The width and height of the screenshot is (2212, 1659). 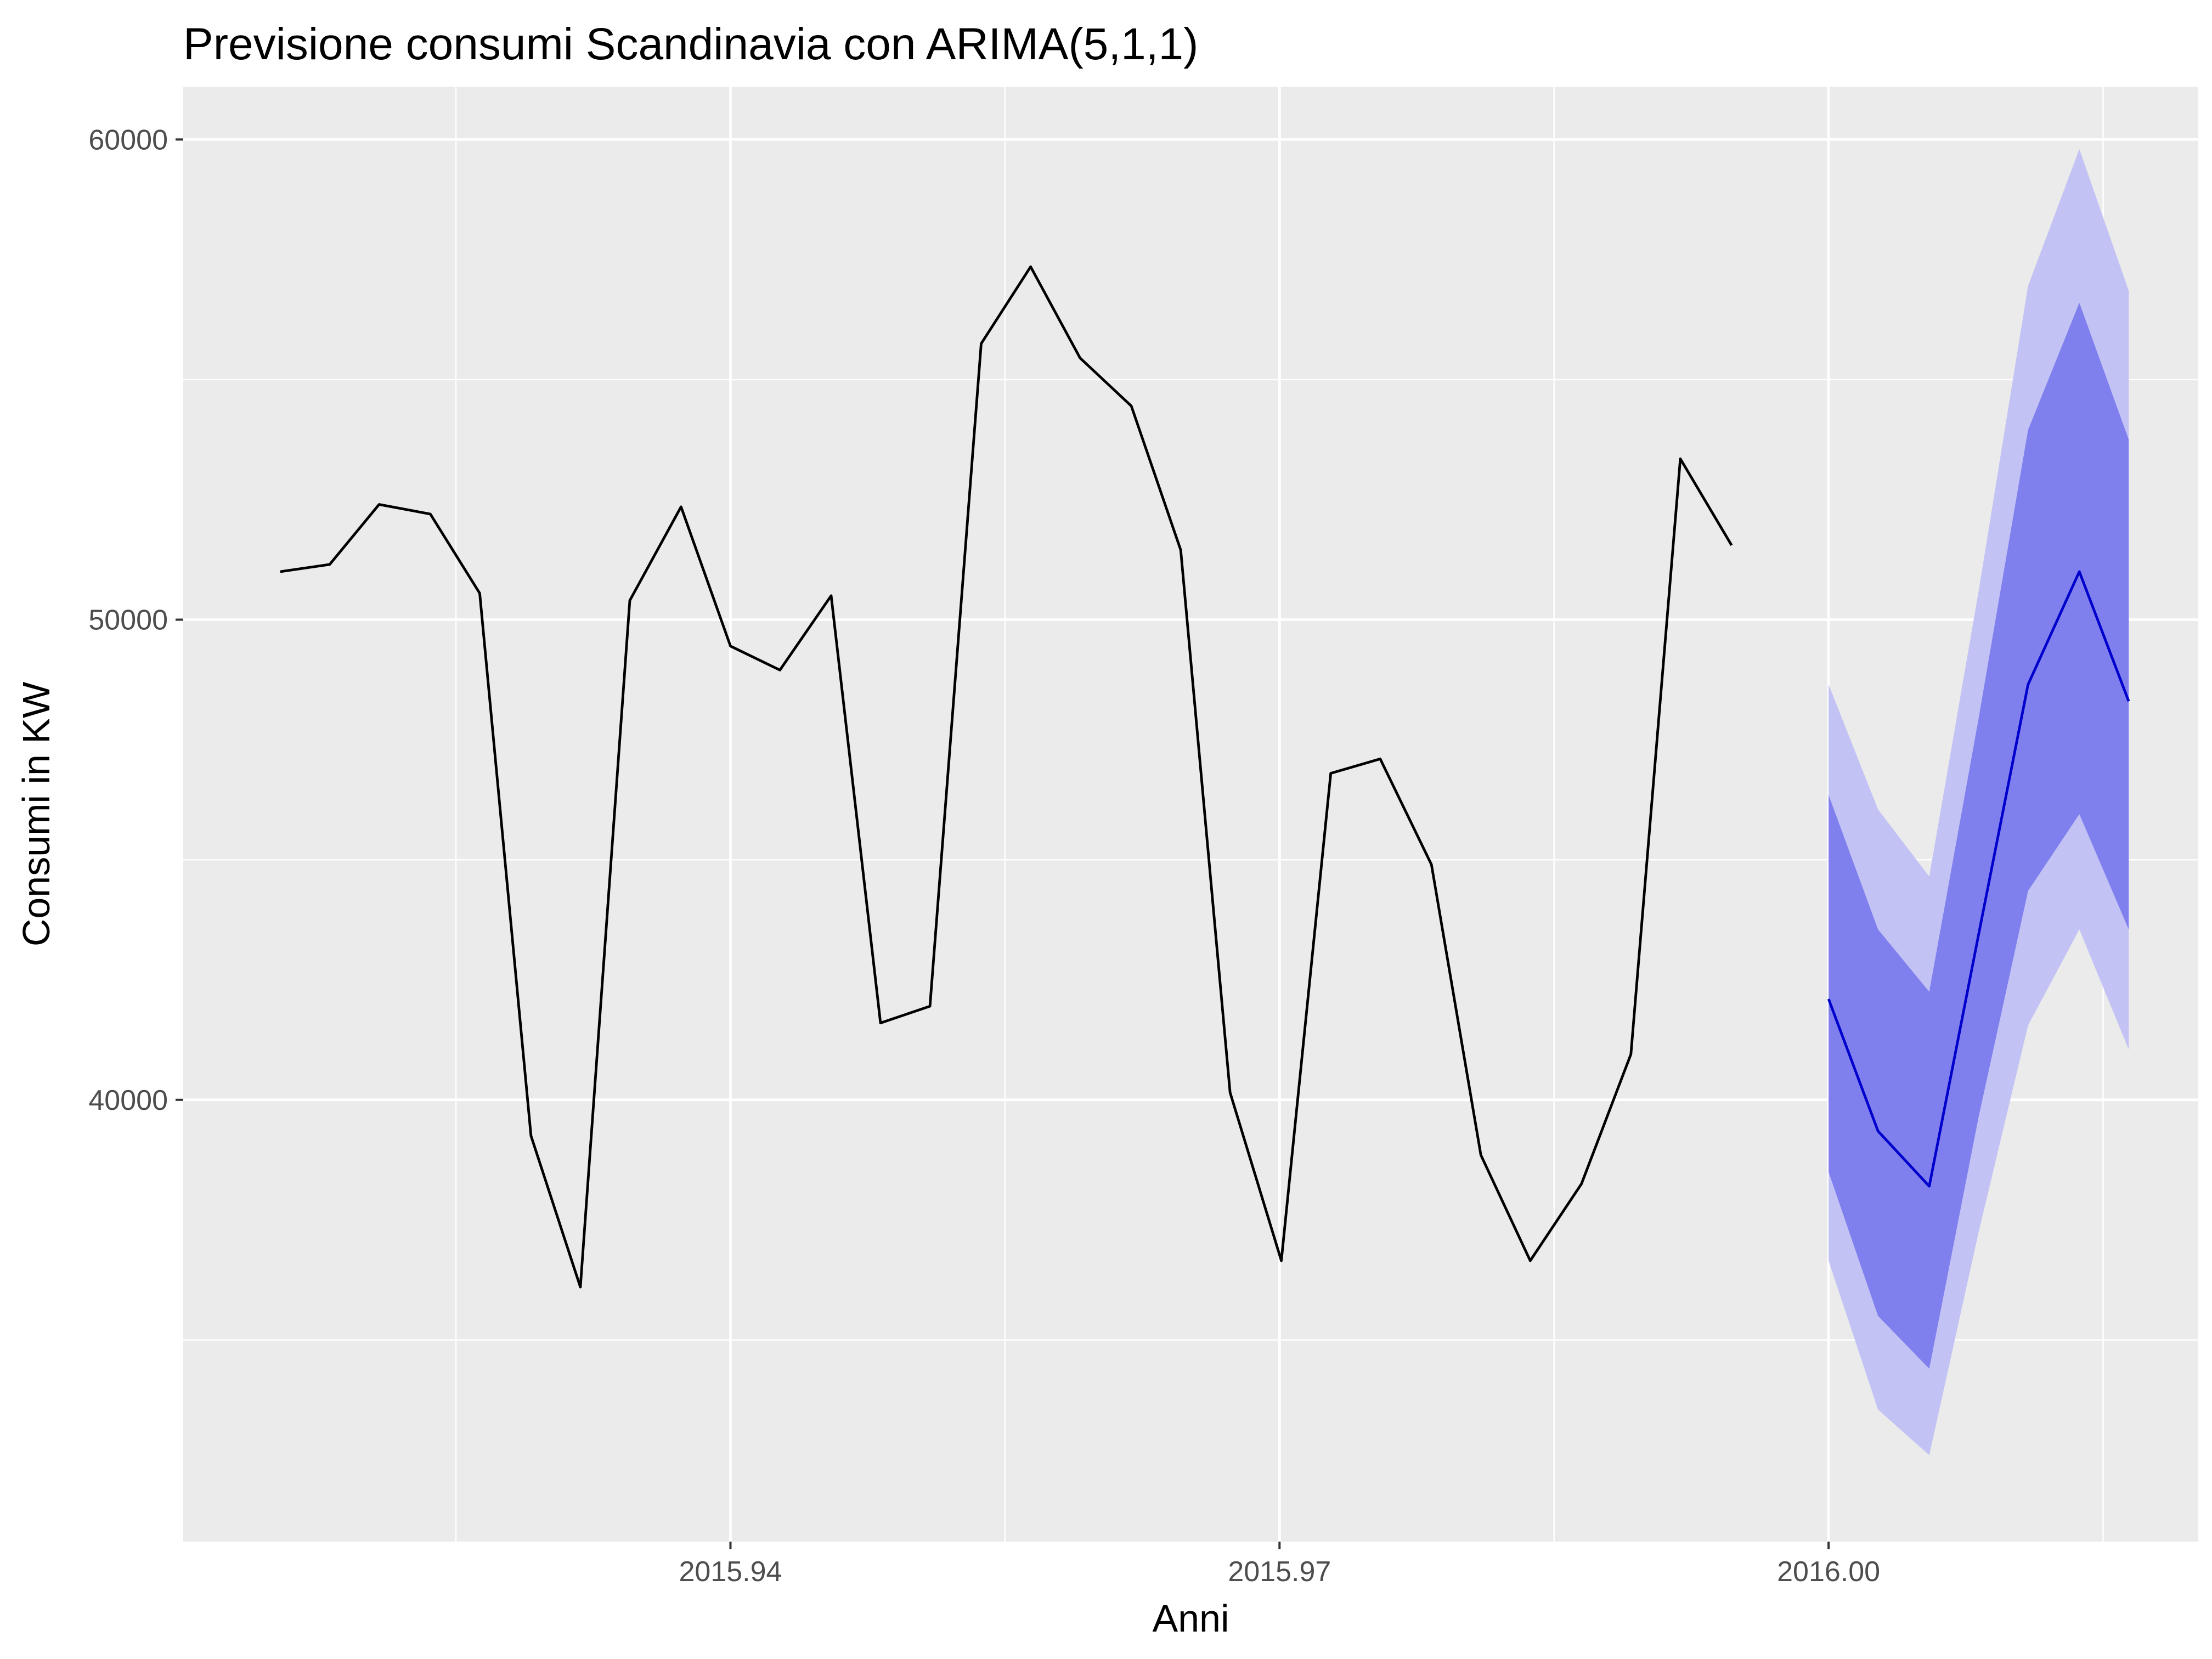 I want to click on x-axis-title: Anni, so click(x=1190, y=1619).